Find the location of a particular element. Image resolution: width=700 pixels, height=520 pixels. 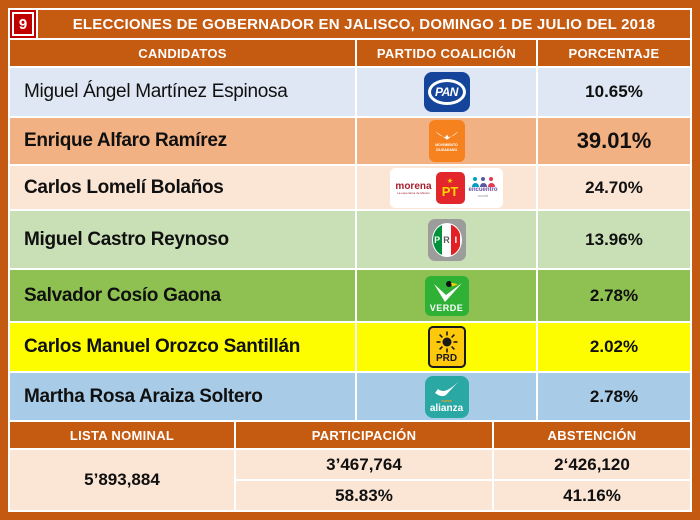

vote-percentage: 39.01% is located at coordinates (614, 141).